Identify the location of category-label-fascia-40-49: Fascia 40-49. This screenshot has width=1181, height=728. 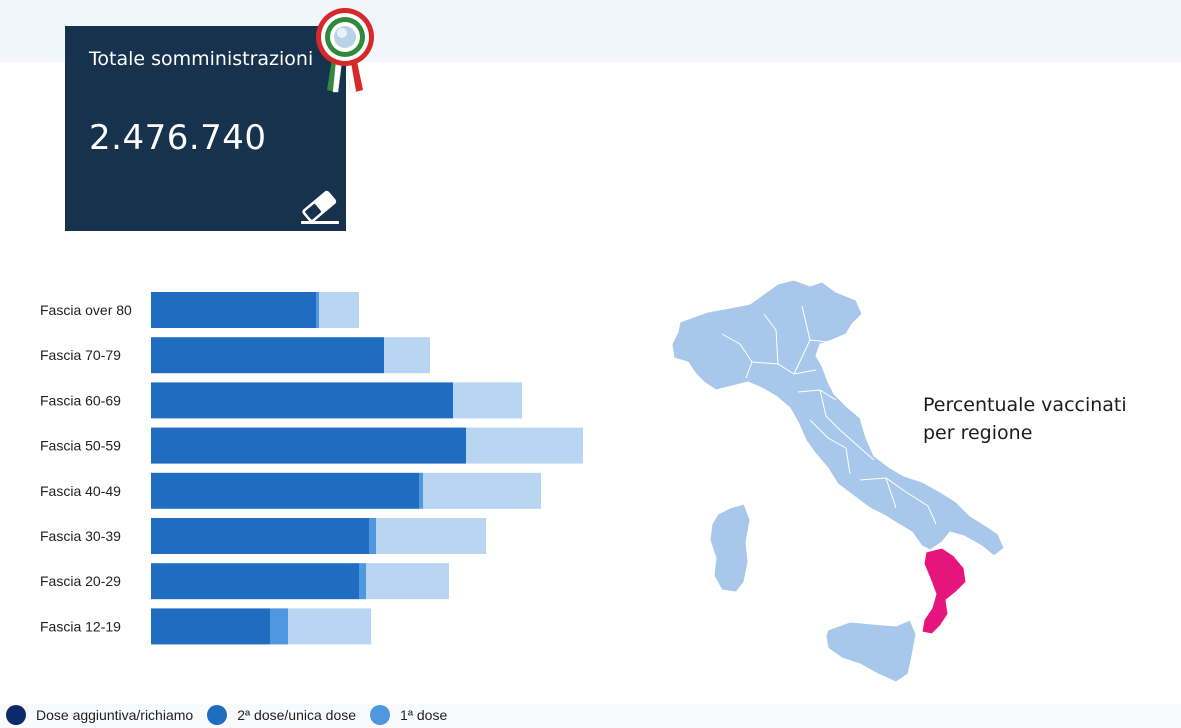
(80, 491).